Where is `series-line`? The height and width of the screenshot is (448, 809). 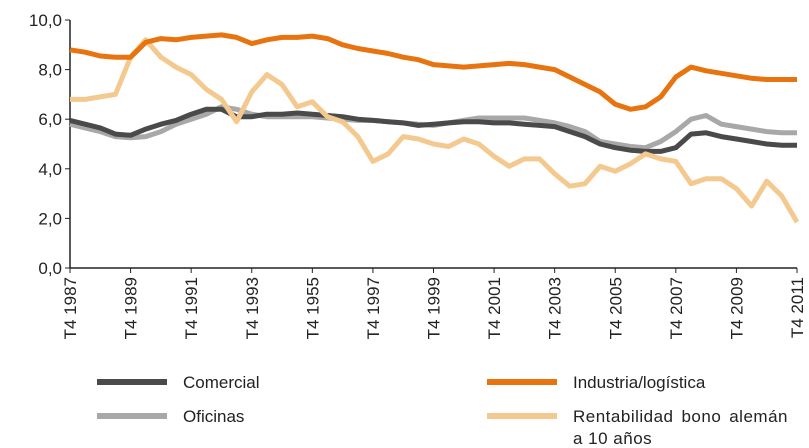 series-line is located at coordinates (433, 130).